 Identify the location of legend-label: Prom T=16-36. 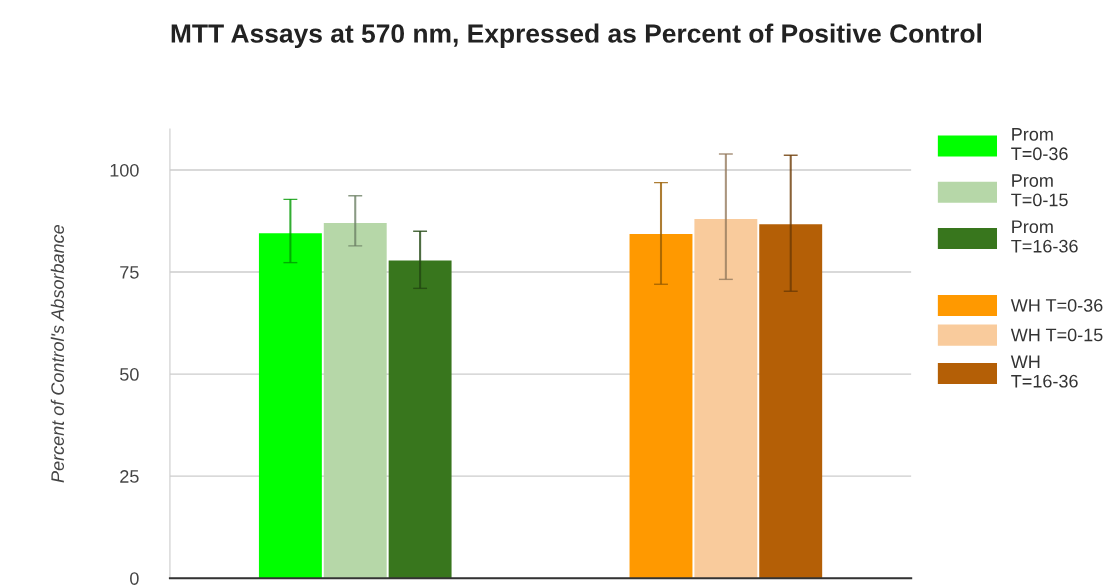
(1044, 236).